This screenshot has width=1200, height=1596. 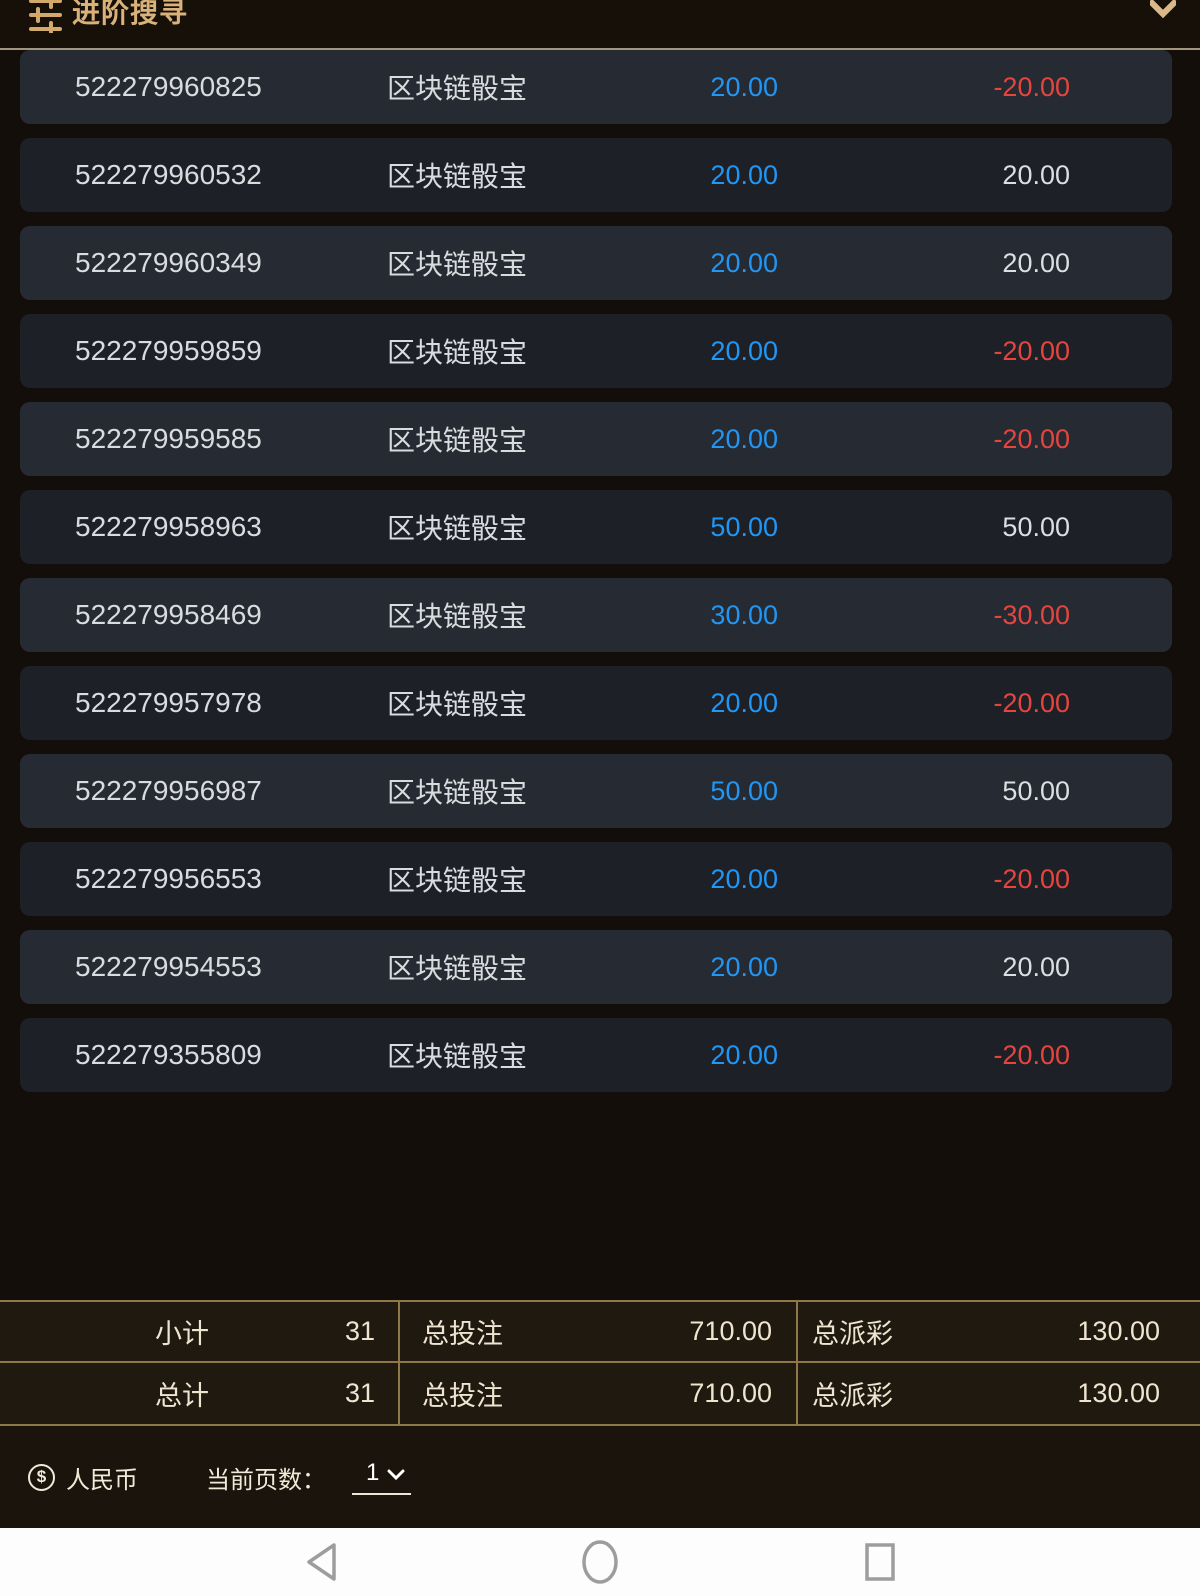 I want to click on home-icon, so click(x=600, y=1562).